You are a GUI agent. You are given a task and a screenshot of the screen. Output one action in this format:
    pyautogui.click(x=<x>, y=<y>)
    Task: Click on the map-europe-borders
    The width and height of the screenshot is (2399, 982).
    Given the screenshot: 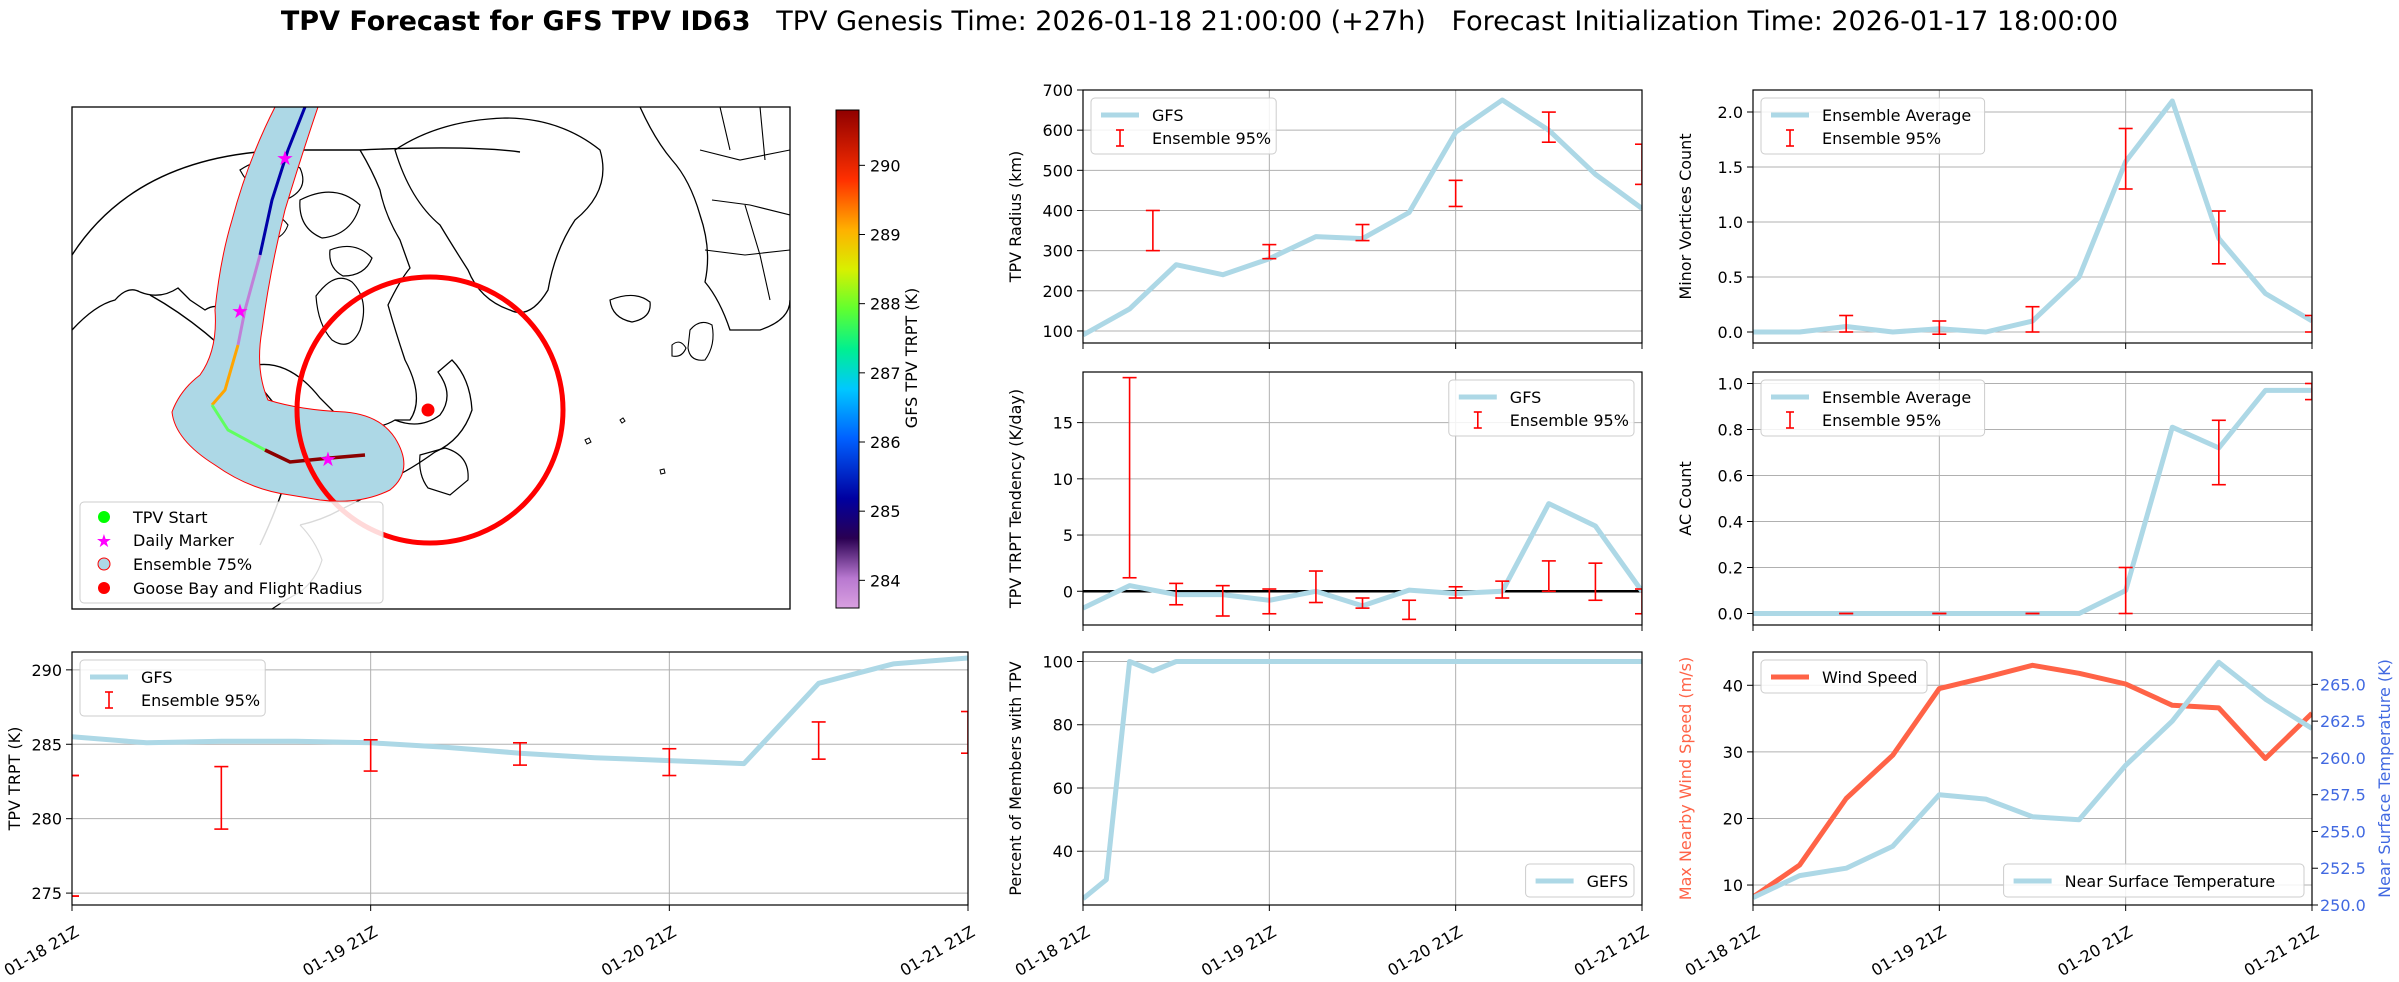 What is the action you would take?
    pyautogui.click(x=744, y=204)
    